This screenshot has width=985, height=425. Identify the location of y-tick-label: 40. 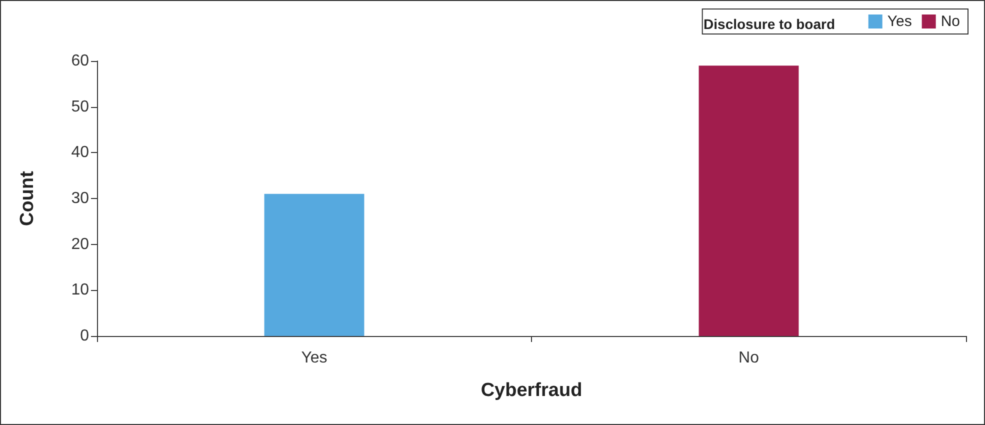
(80, 153).